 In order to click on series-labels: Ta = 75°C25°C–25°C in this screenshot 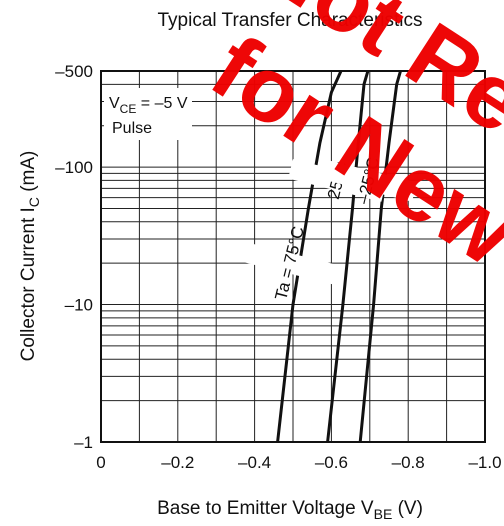, I will do `click(328, 228)`.